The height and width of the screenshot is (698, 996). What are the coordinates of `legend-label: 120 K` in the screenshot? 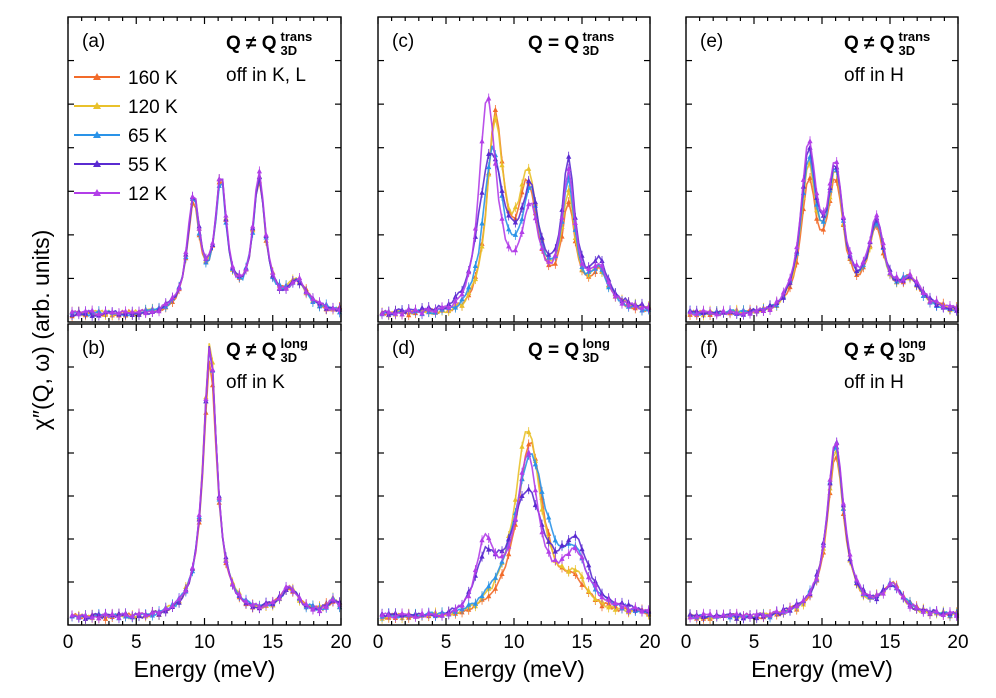 It's located at (153, 107).